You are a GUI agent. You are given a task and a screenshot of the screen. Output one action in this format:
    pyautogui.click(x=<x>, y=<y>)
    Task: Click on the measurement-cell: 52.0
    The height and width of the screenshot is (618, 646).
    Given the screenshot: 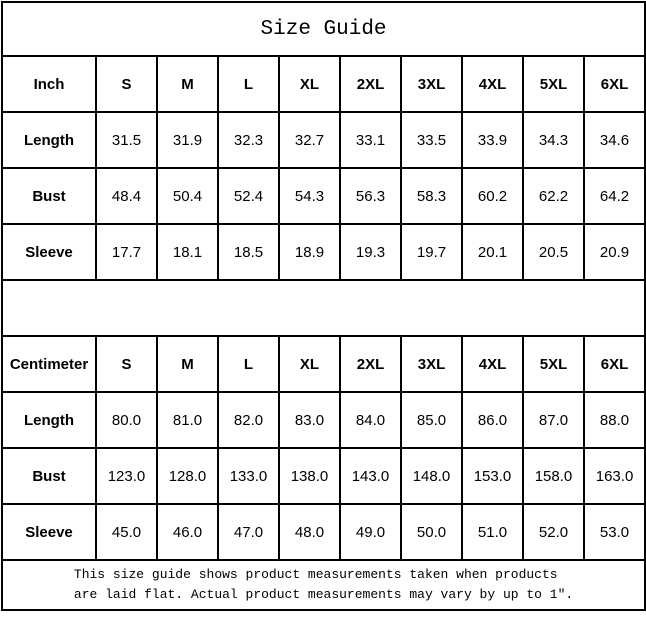 What is the action you would take?
    pyautogui.click(x=553, y=532)
    